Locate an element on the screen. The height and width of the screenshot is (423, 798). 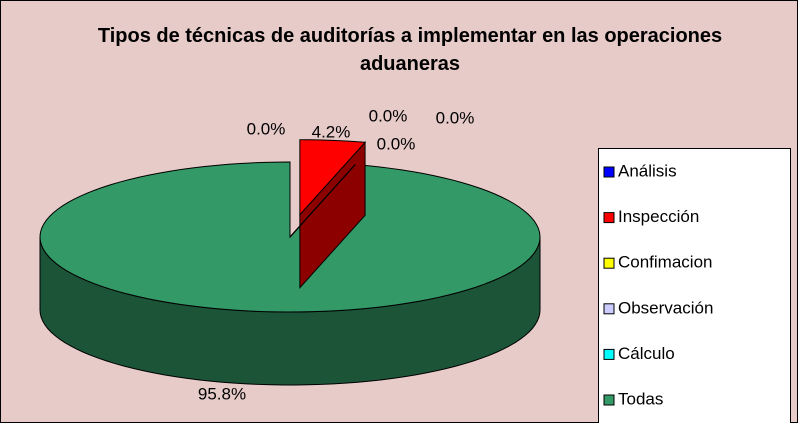
legend-label: Observación is located at coordinates (665, 307).